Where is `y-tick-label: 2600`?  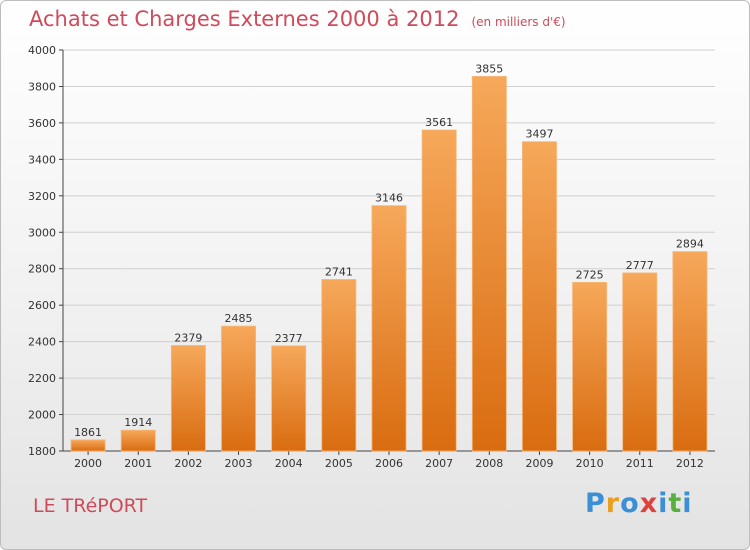 y-tick-label: 2600 is located at coordinates (42, 305).